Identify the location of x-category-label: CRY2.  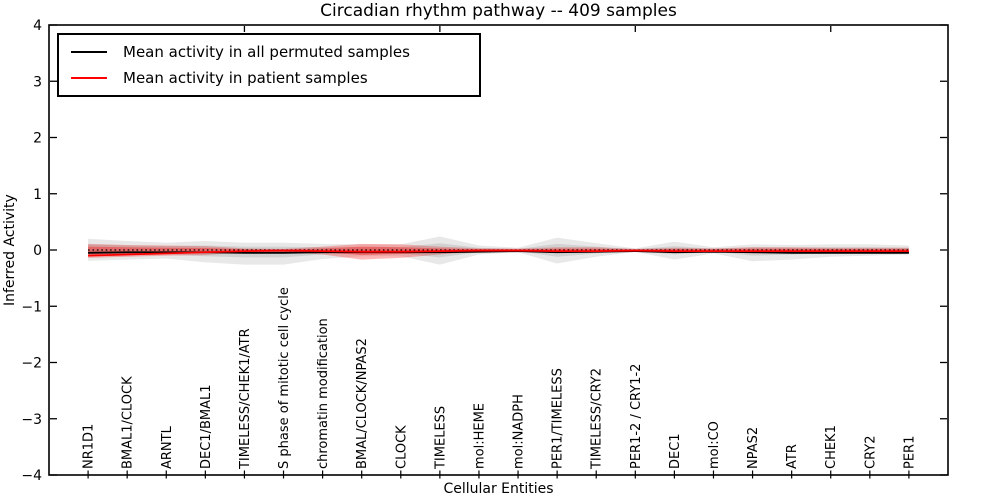
(870, 453).